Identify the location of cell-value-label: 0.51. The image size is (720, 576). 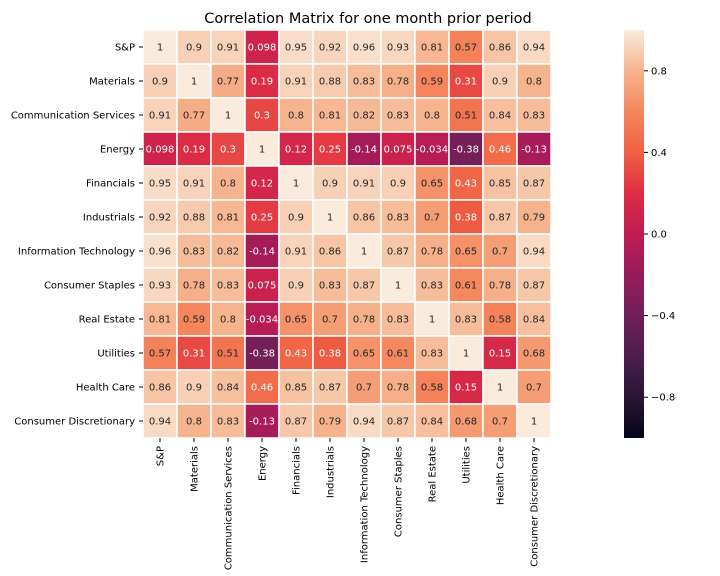
(228, 354).